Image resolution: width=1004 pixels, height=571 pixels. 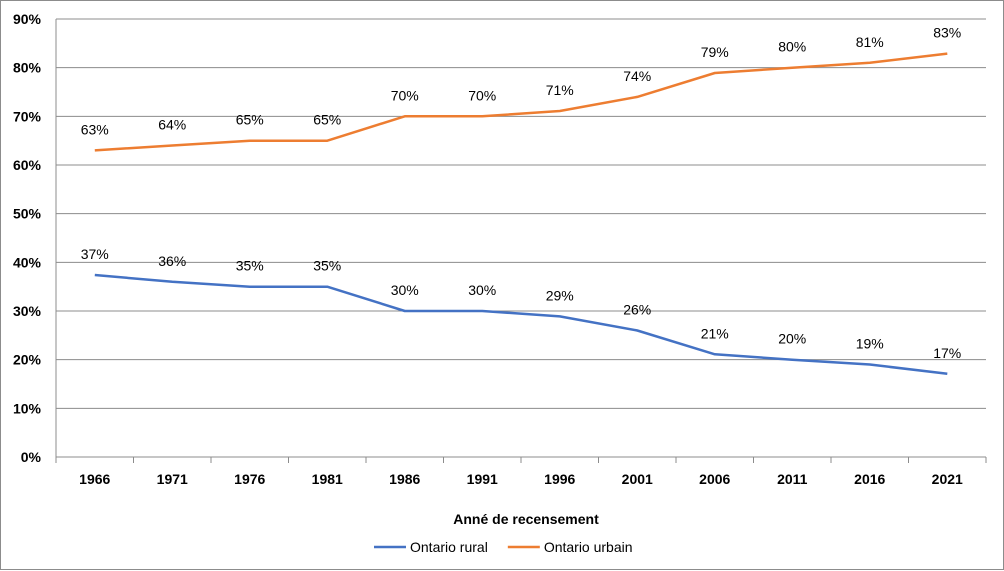 What do you see at coordinates (560, 90) in the screenshot?
I see `data-label: 71%` at bounding box center [560, 90].